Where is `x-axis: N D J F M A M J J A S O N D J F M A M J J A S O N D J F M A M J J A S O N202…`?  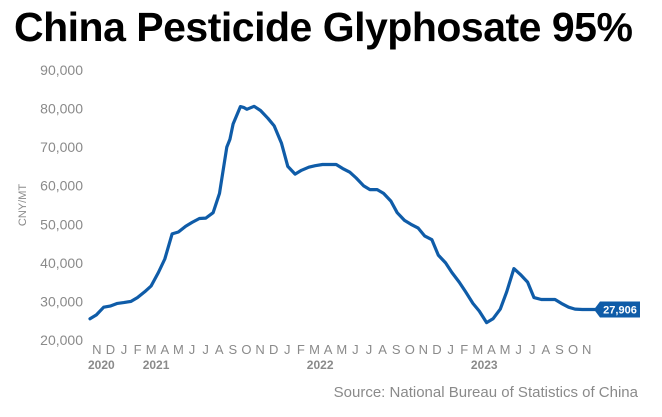 x-axis: N D J F M A M J J A S O N D J F M A M J J A S O N D J F M A M J J A S O N202… is located at coordinates (339, 357).